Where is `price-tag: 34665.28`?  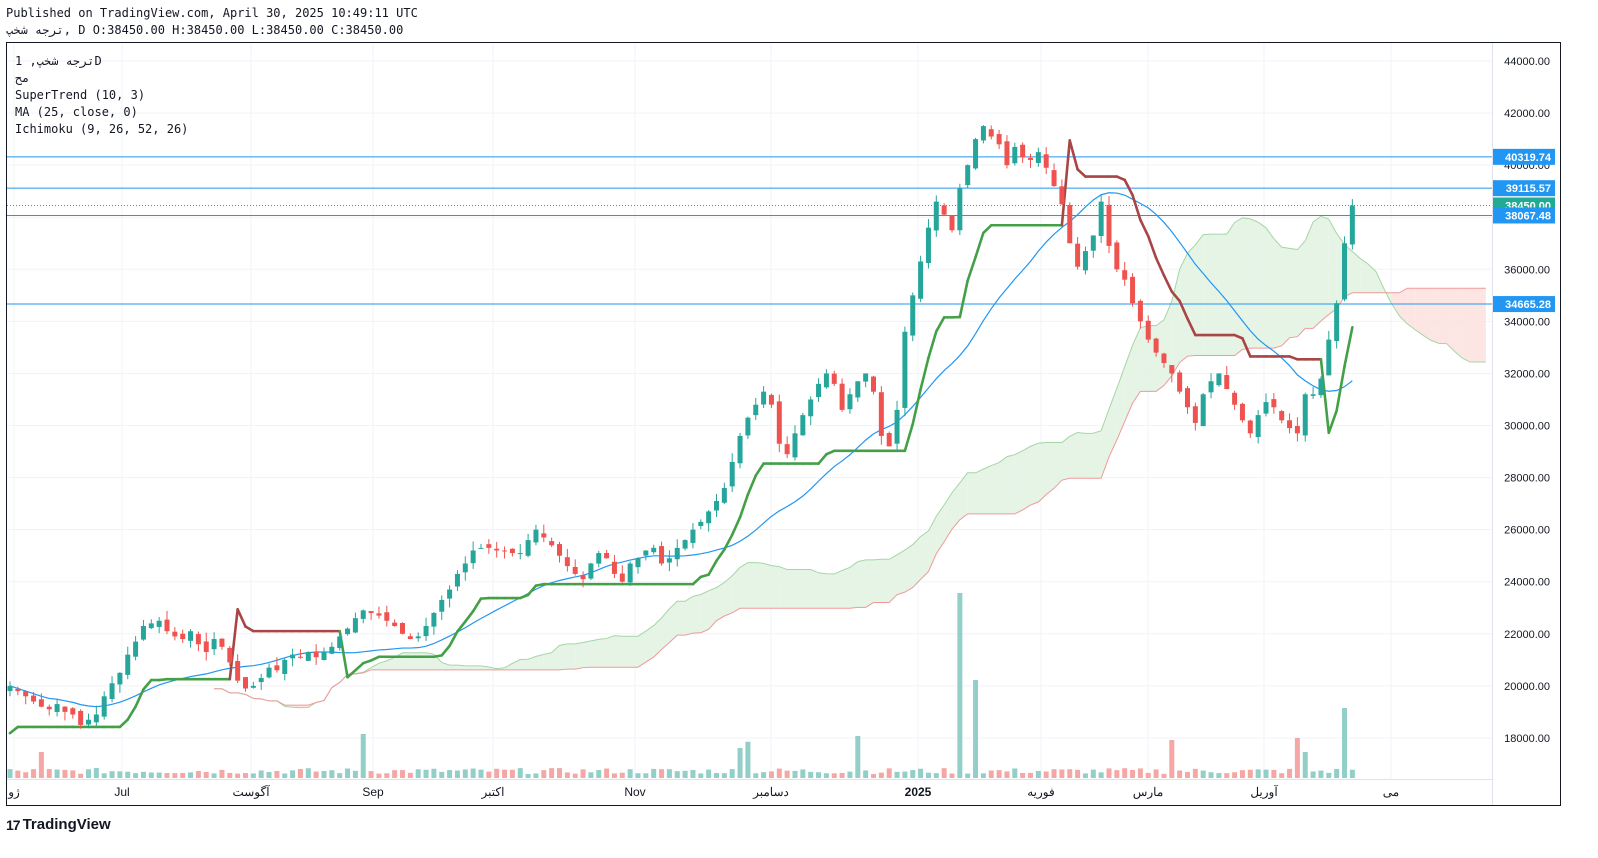 price-tag: 34665.28 is located at coordinates (1524, 304).